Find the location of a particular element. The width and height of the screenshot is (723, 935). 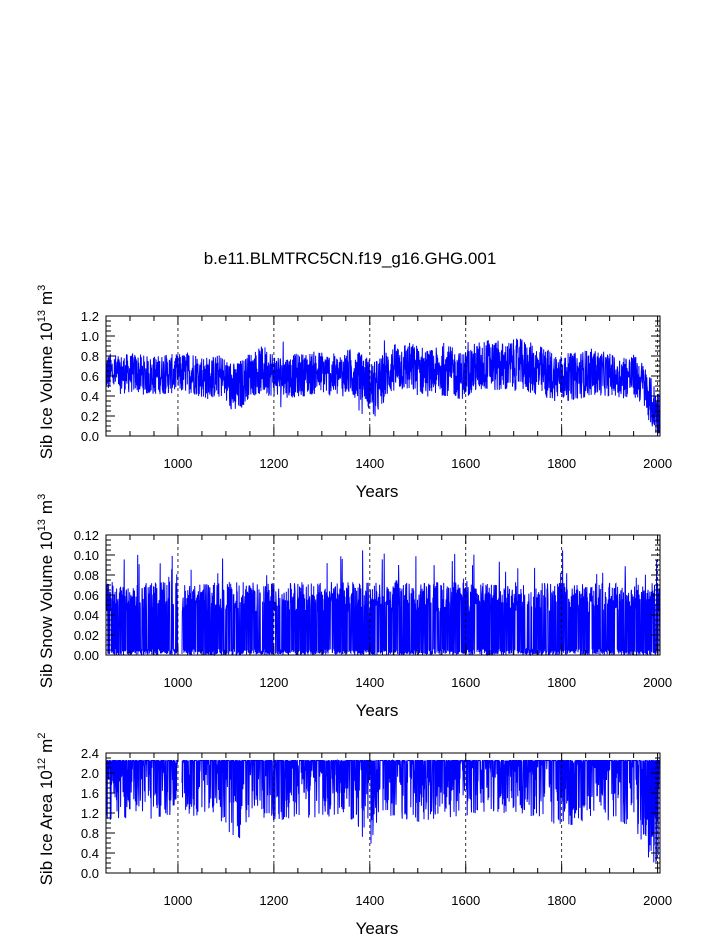

y-tick-label: 0.10 is located at coordinates (86, 555).